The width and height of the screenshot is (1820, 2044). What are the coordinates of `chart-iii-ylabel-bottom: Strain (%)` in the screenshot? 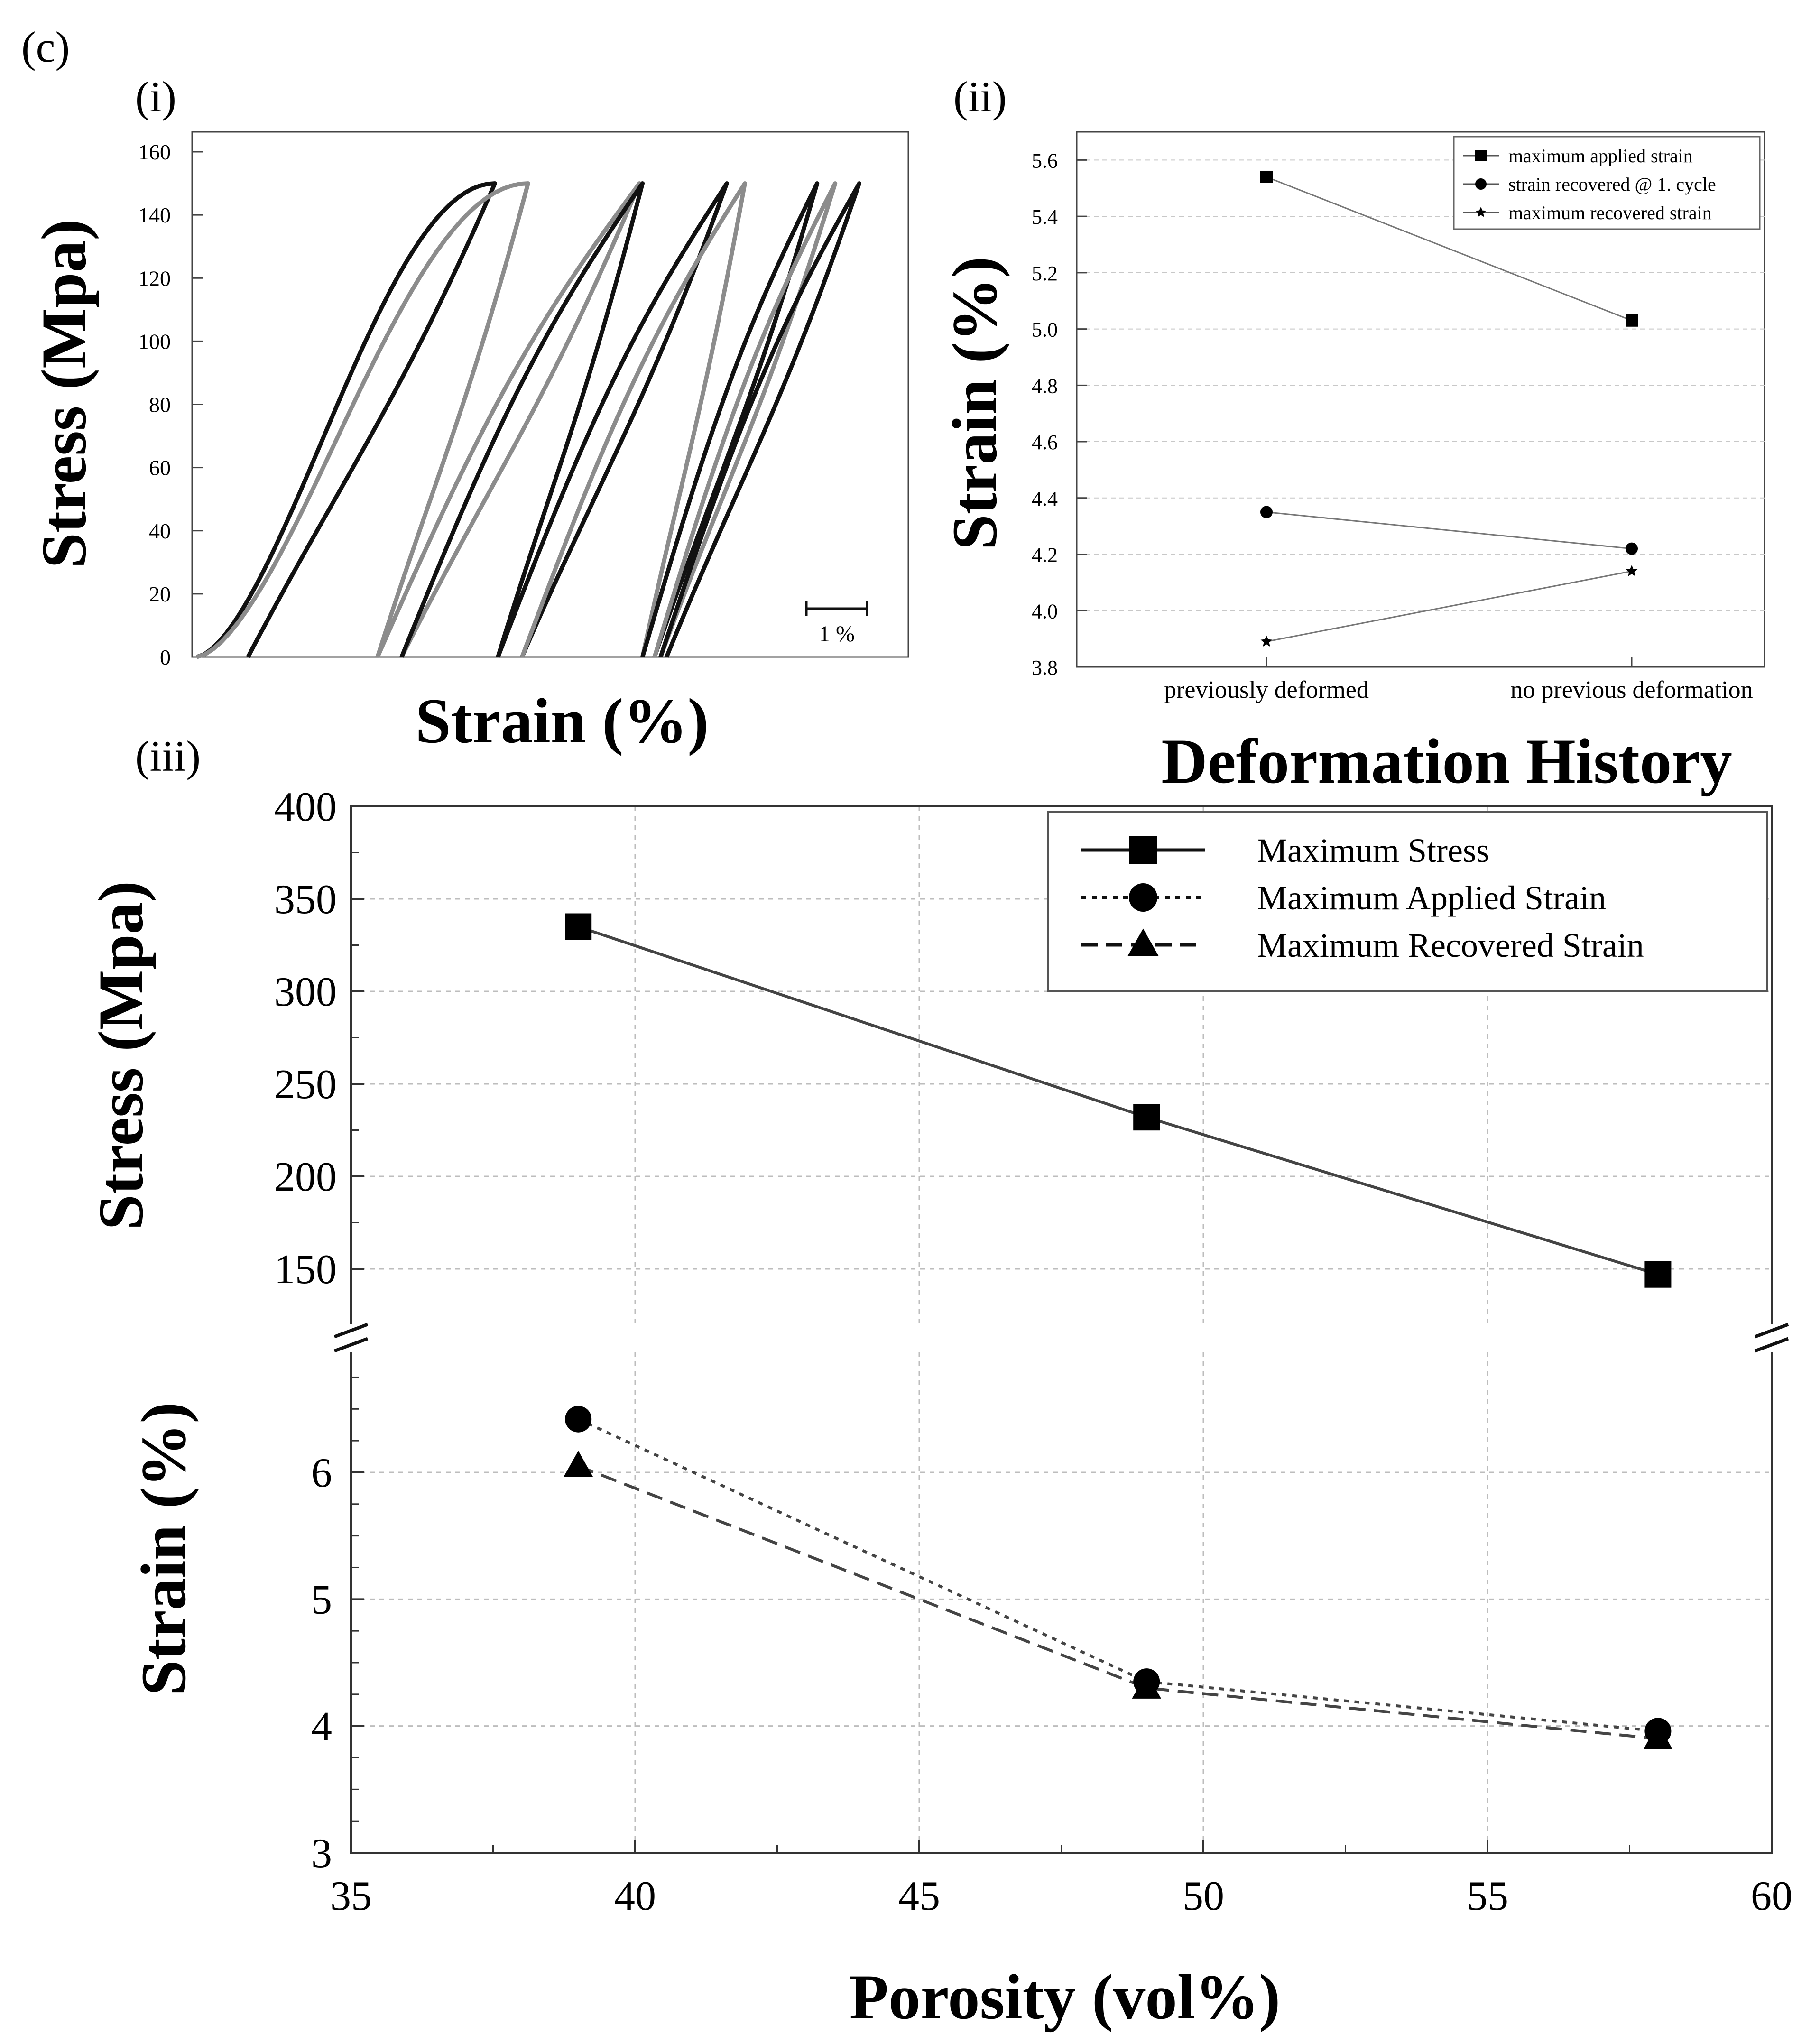 It's located at (164, 1549).